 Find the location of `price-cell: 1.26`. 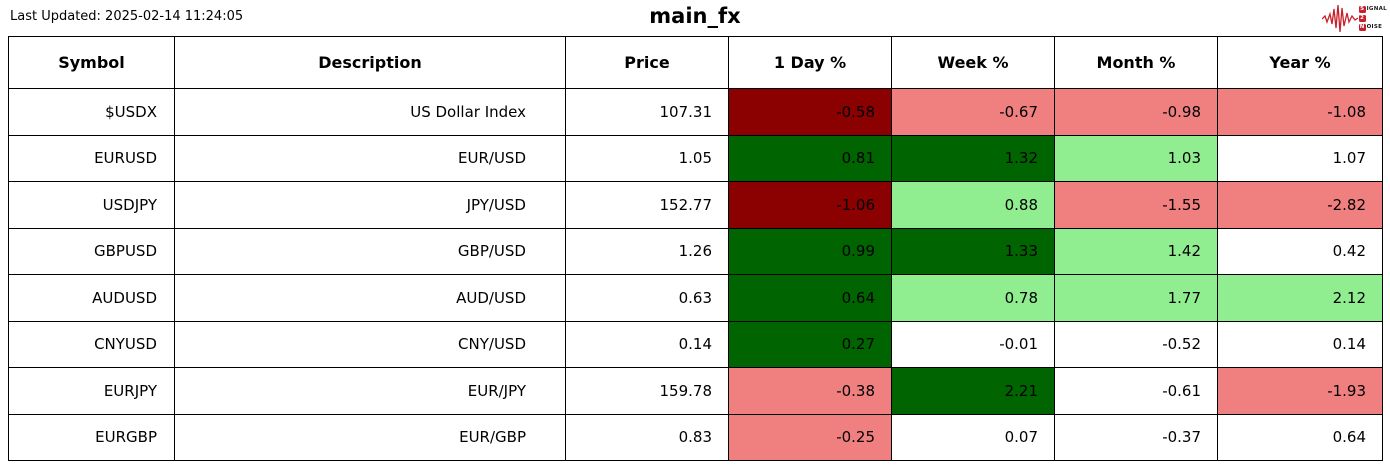

price-cell: 1.26 is located at coordinates (647, 251).